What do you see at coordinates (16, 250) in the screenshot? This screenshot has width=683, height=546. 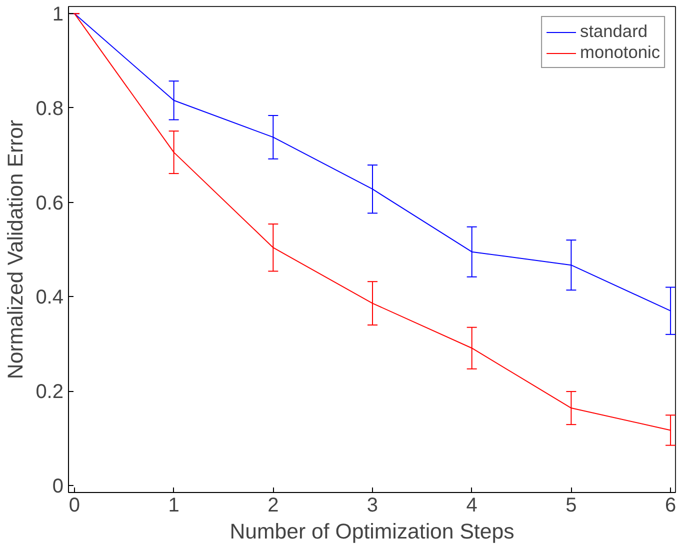 I see `y-axis-title: Normalized Validation Error` at bounding box center [16, 250].